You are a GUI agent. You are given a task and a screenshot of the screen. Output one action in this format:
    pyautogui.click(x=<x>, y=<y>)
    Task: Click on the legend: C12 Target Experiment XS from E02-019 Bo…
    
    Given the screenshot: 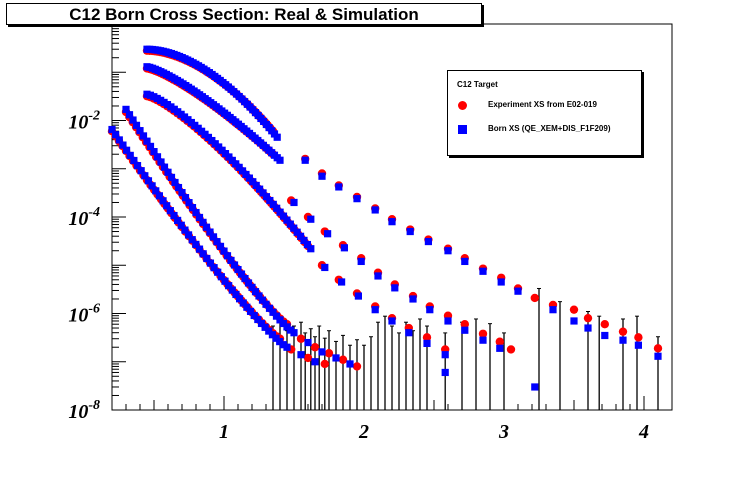 What is the action you would take?
    pyautogui.click(x=544, y=113)
    